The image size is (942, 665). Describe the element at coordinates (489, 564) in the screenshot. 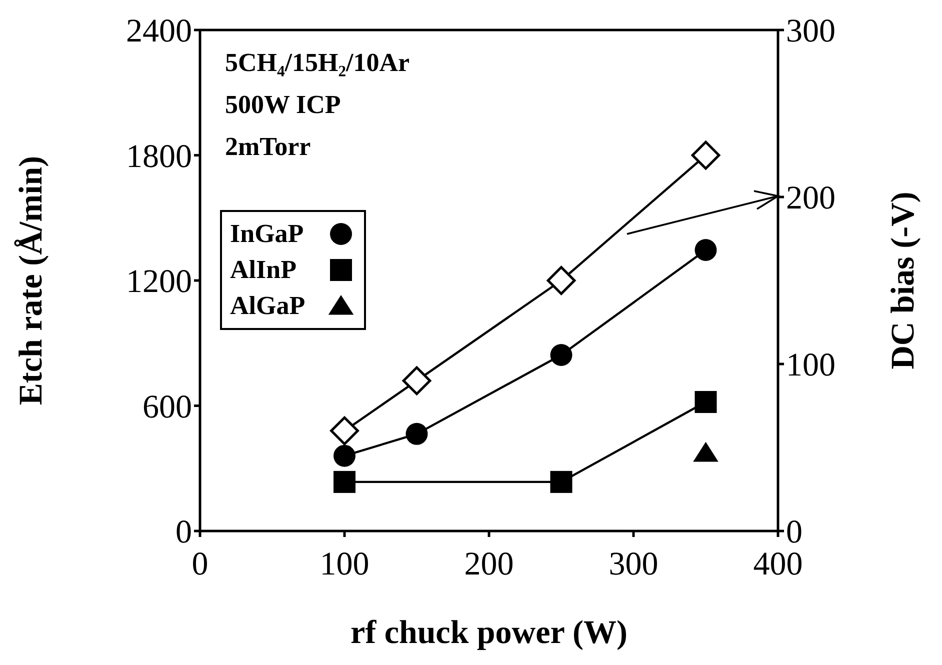

I see `x-tick-label: 200` at that location.